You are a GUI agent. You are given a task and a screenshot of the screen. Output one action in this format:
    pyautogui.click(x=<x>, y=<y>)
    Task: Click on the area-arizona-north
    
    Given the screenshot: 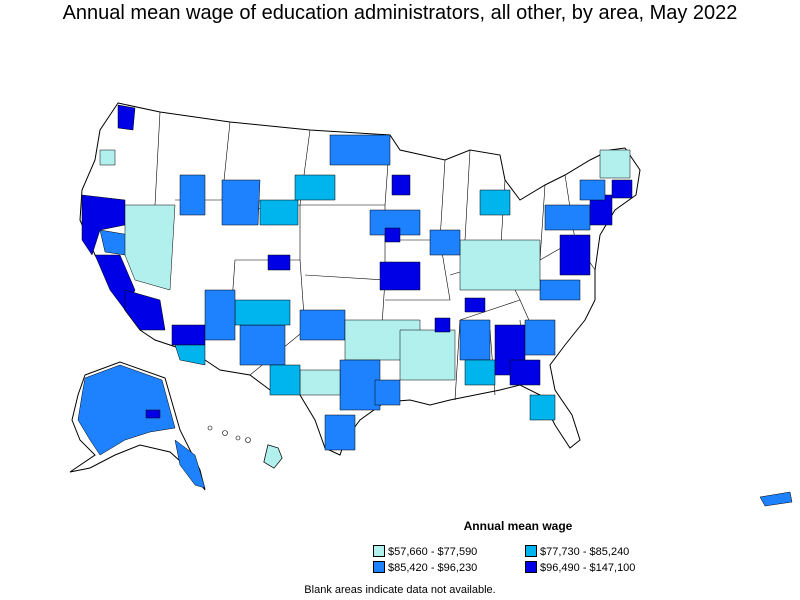 What is the action you would take?
    pyautogui.click(x=220, y=315)
    